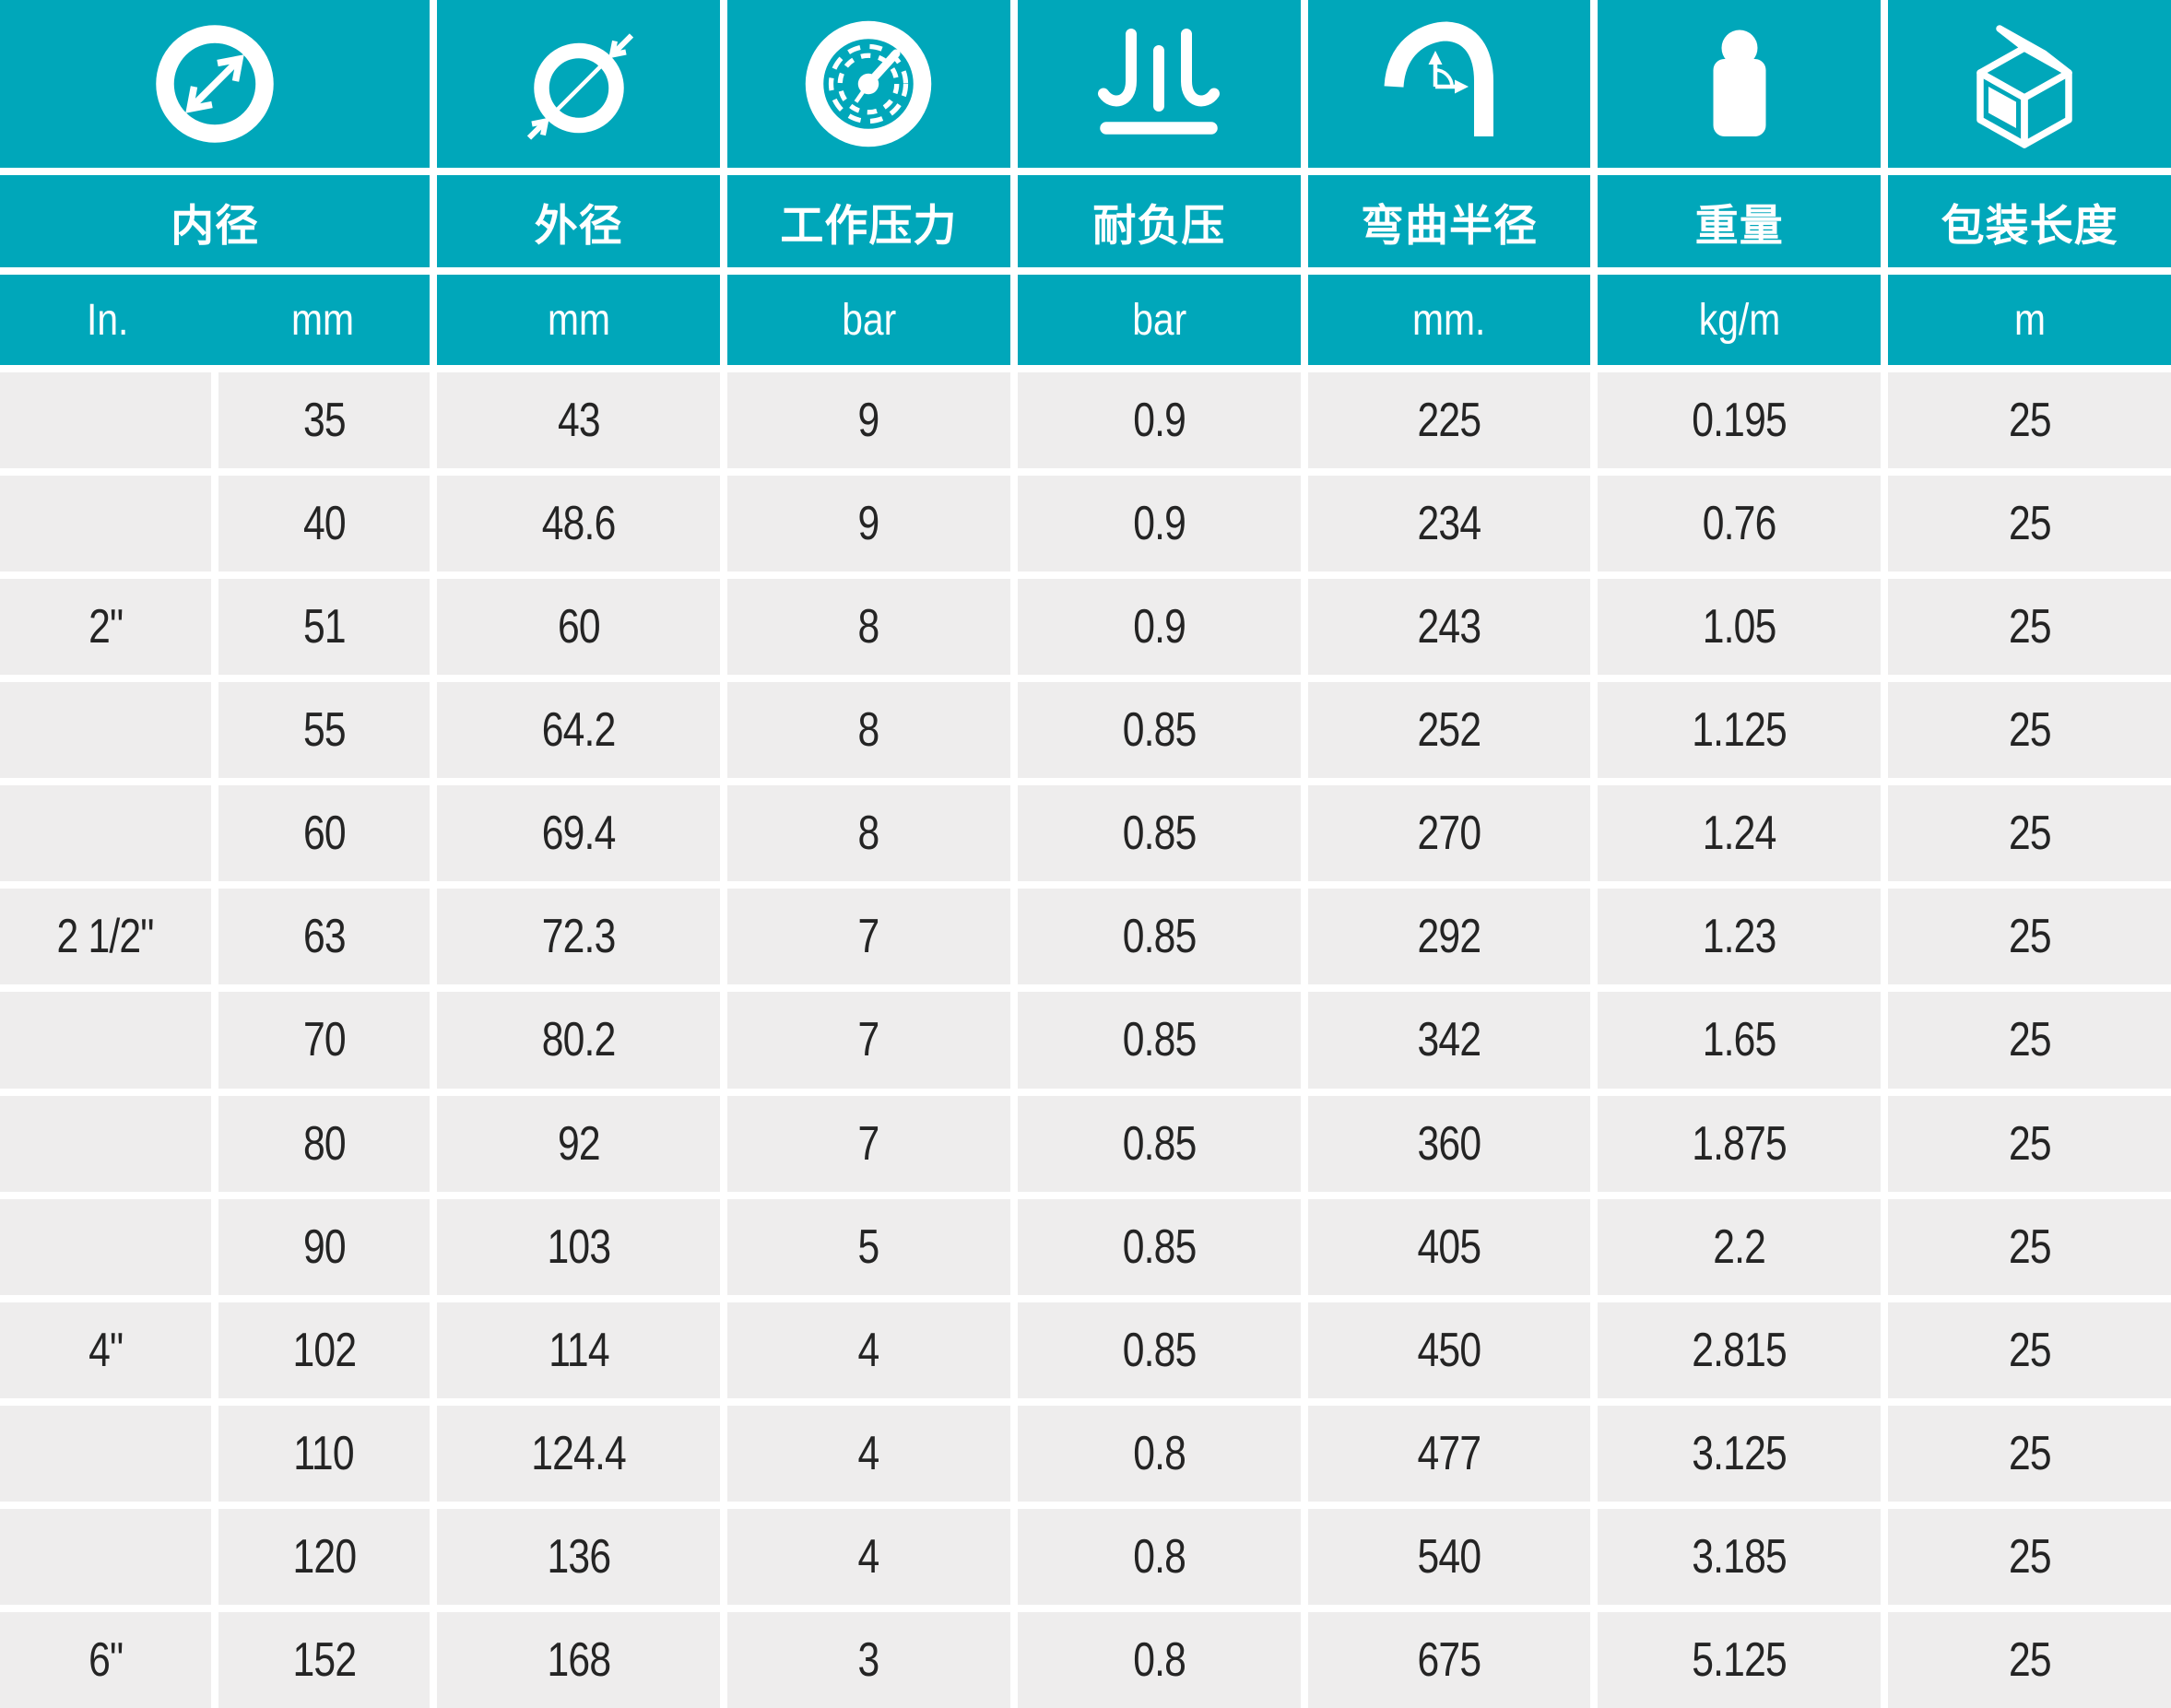  I want to click on column-label: 弯曲半径, so click(1450, 225).